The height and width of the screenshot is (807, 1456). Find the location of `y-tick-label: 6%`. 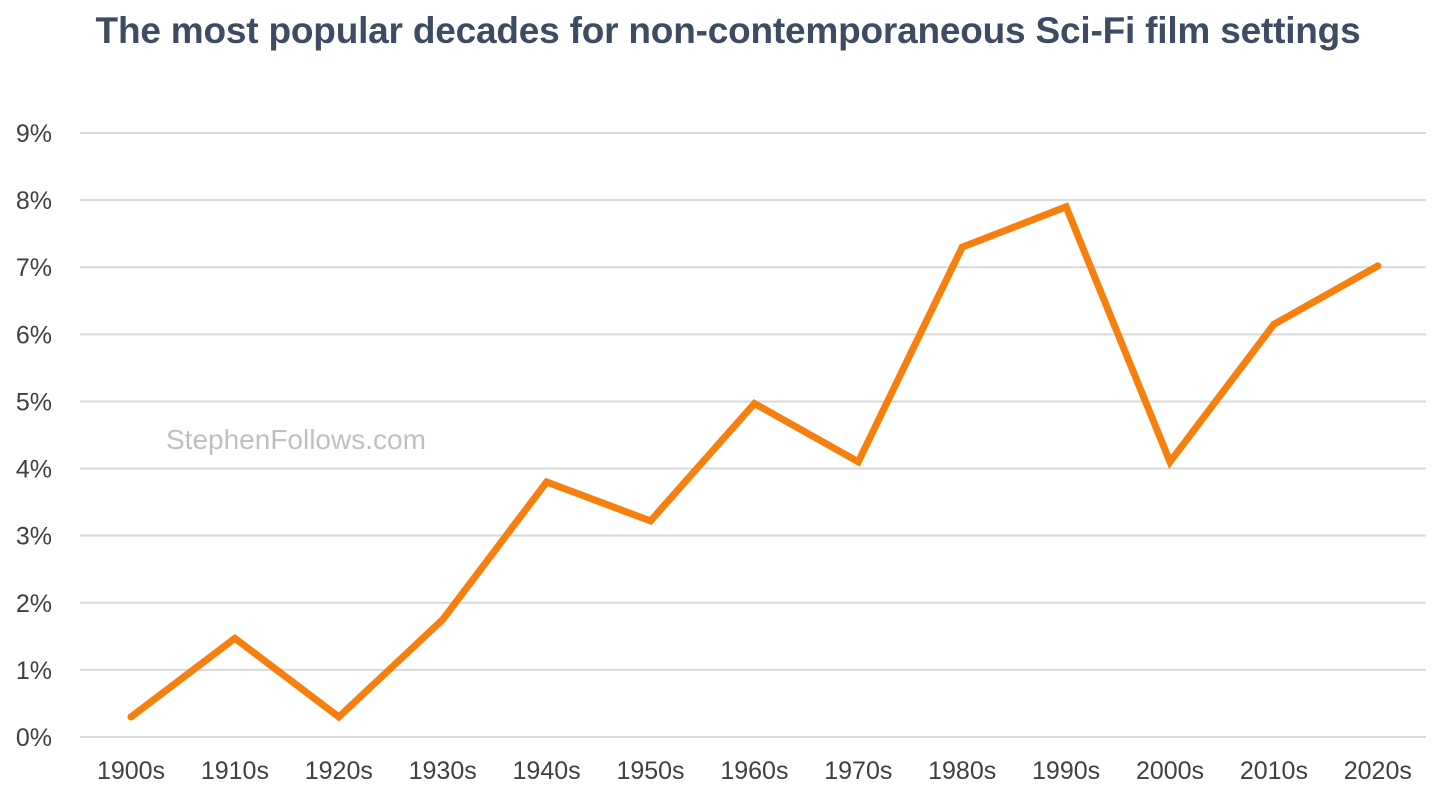

y-tick-label: 6% is located at coordinates (34, 335).